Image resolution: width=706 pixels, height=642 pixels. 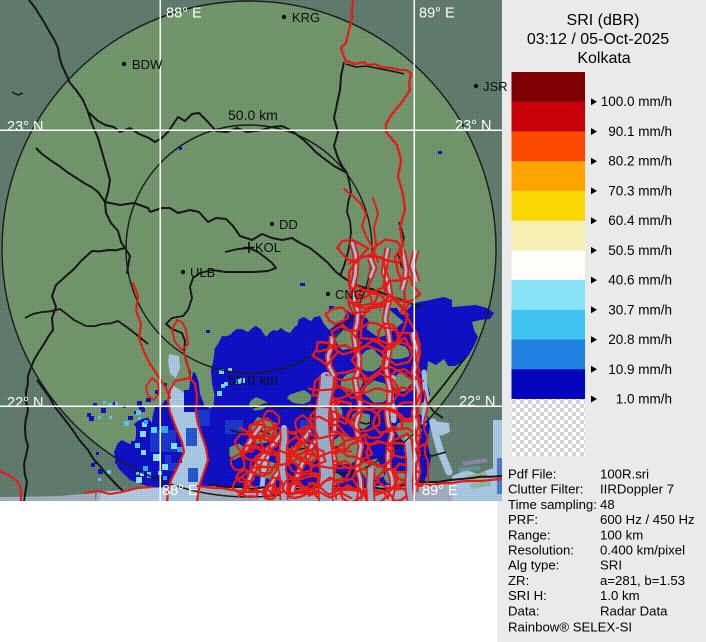 I want to click on svg-text: 30.7 mm/h, so click(x=640, y=309).